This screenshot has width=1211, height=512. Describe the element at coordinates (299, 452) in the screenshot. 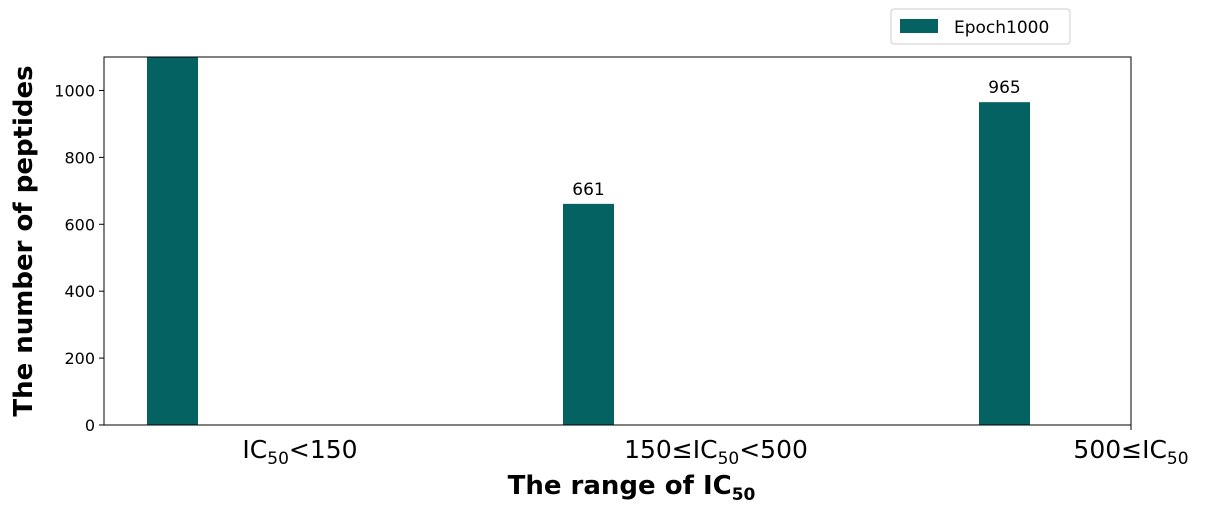

I see `x-tick-label: IC50<150` at that location.